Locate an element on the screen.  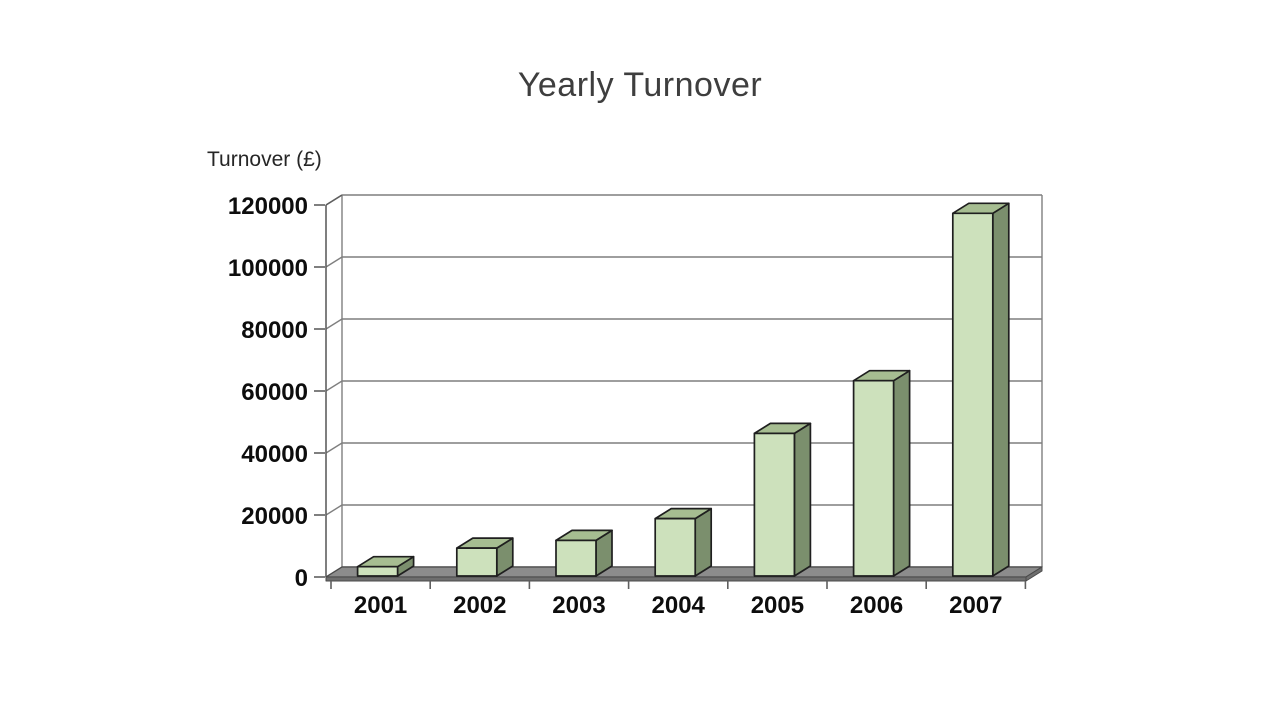
bar-2005 is located at coordinates (774, 504).